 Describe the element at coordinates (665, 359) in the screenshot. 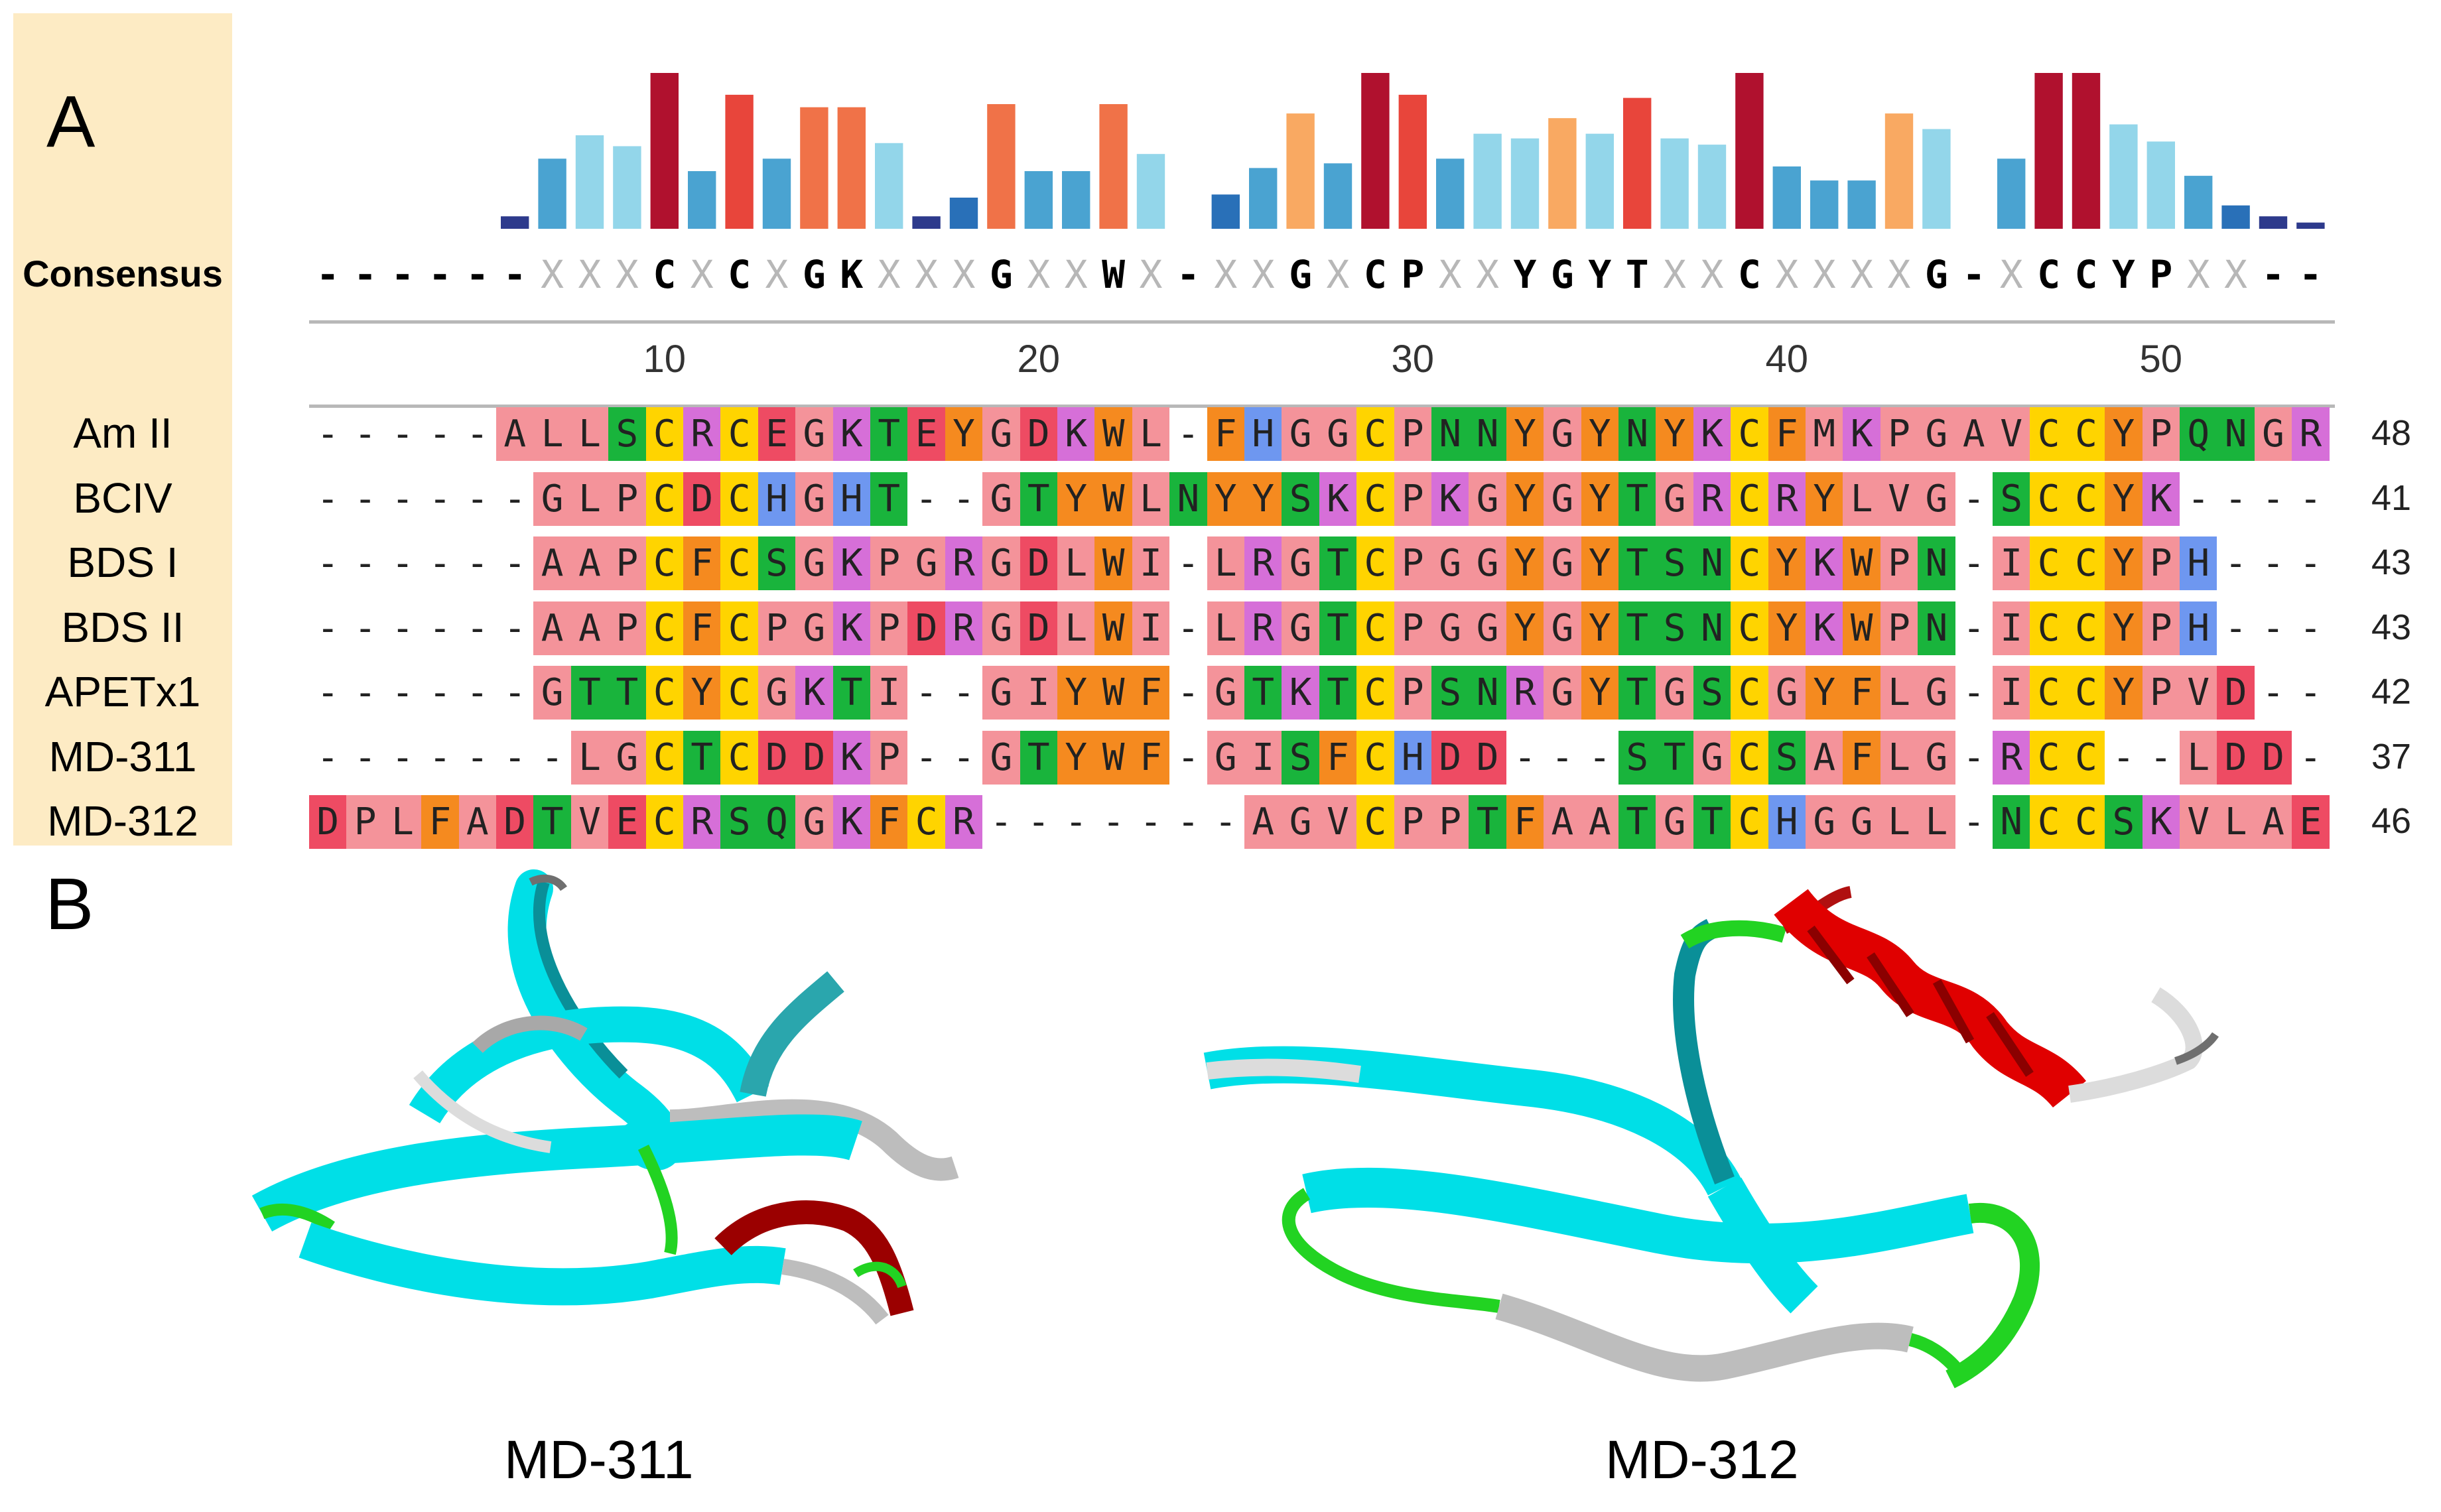

I see `axis-tick-label: 10` at that location.